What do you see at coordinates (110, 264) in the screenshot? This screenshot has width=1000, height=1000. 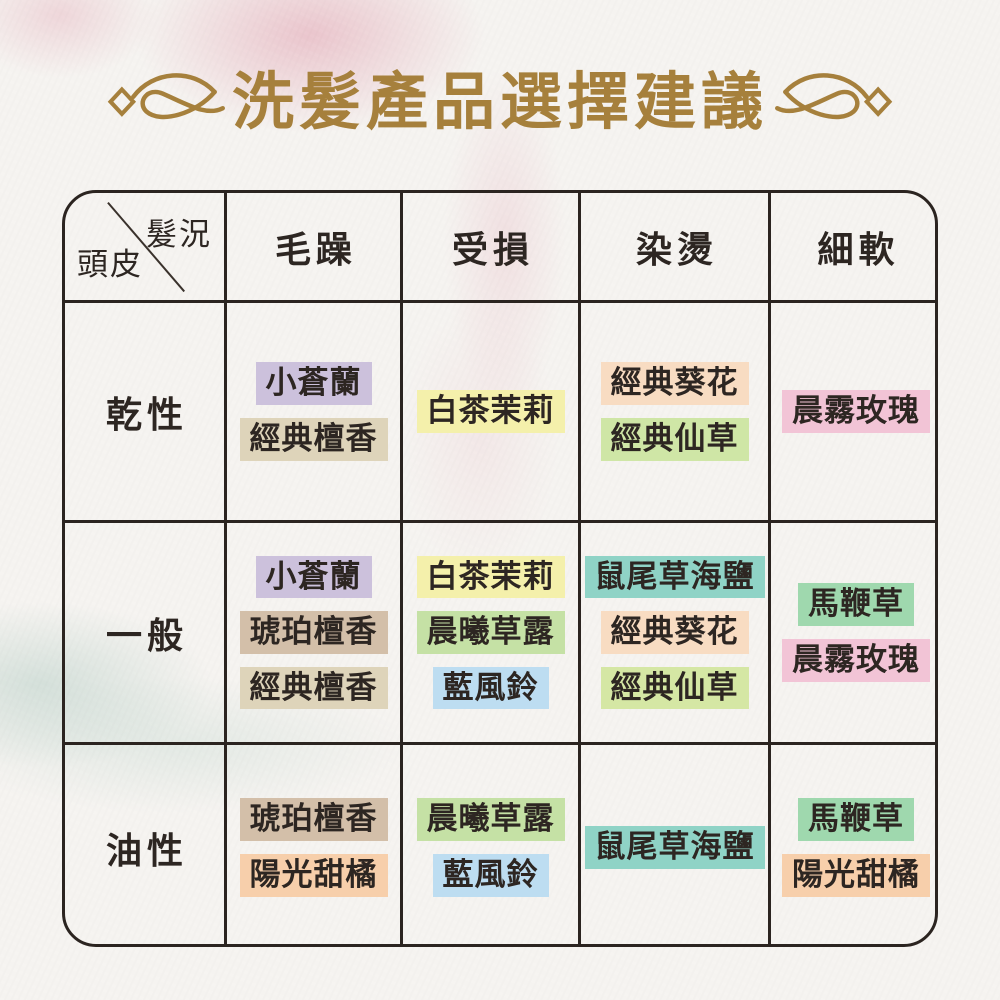 I see `corner-label-scalp: 頭皮` at bounding box center [110, 264].